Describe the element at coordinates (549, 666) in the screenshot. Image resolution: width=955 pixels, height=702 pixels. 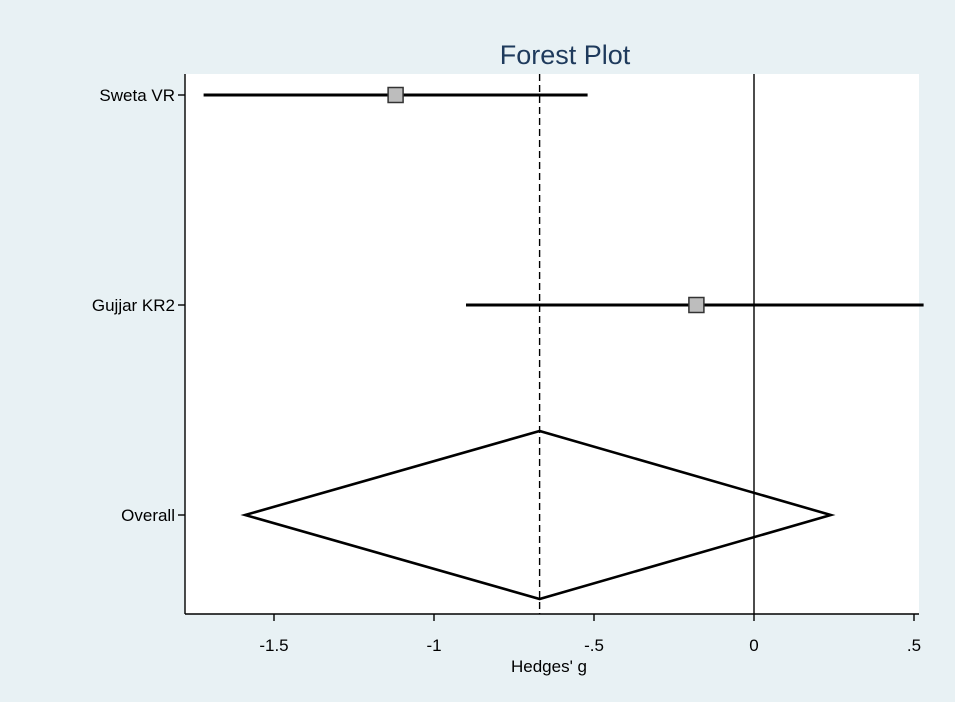
I see `x-axis-label: Hedges' g` at that location.